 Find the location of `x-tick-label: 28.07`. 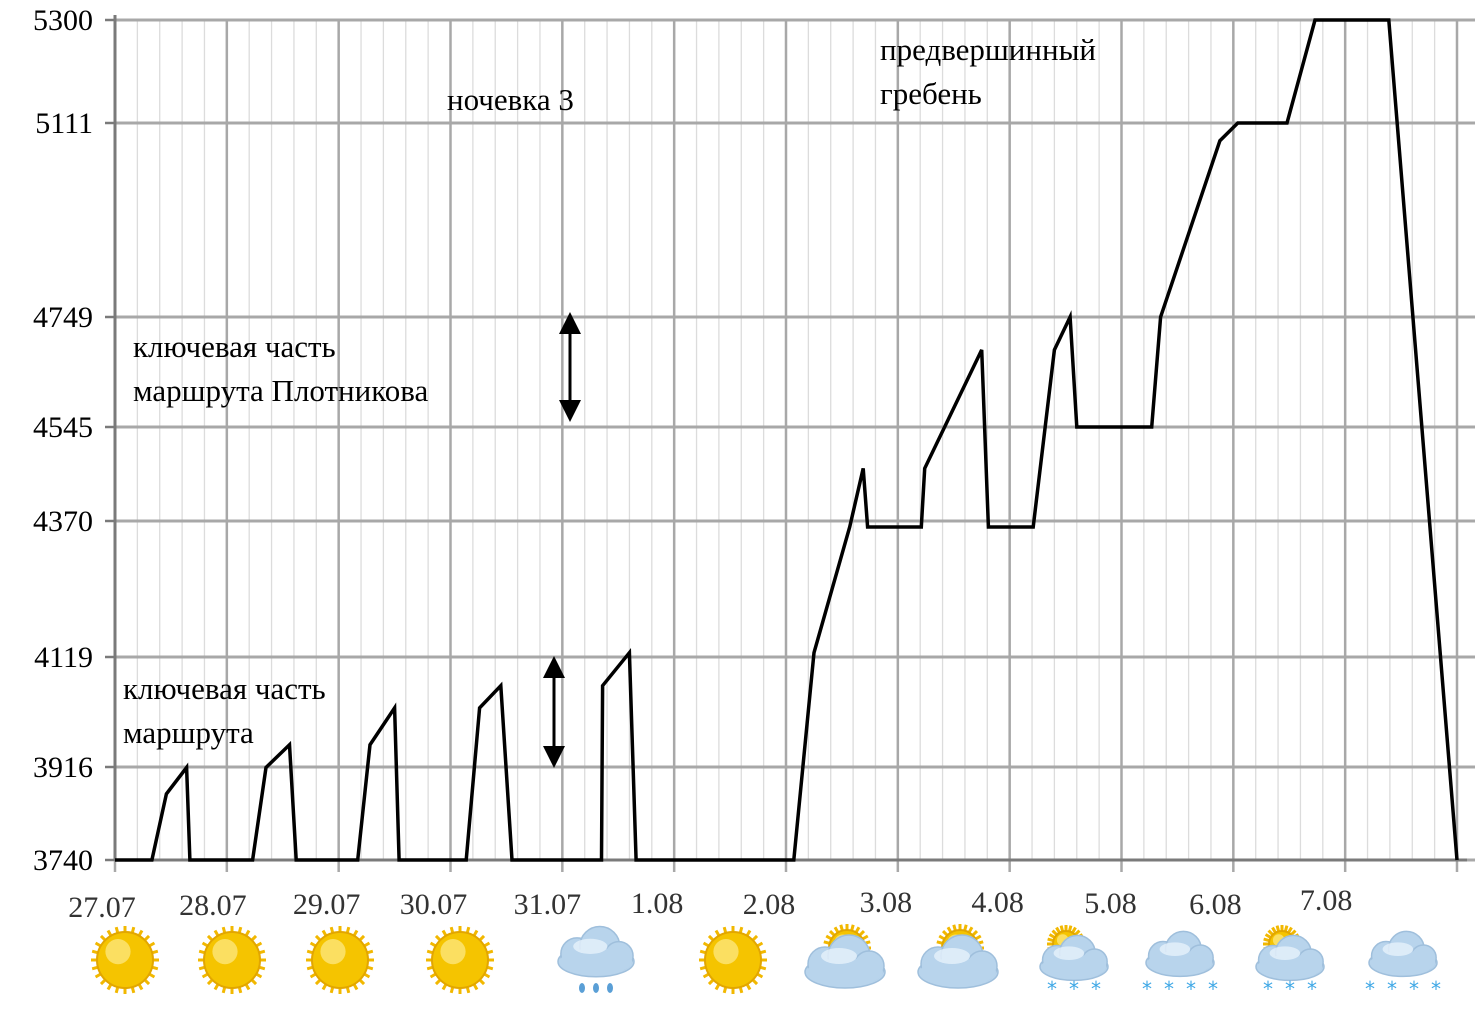

x-tick-label: 28.07 is located at coordinates (213, 905).